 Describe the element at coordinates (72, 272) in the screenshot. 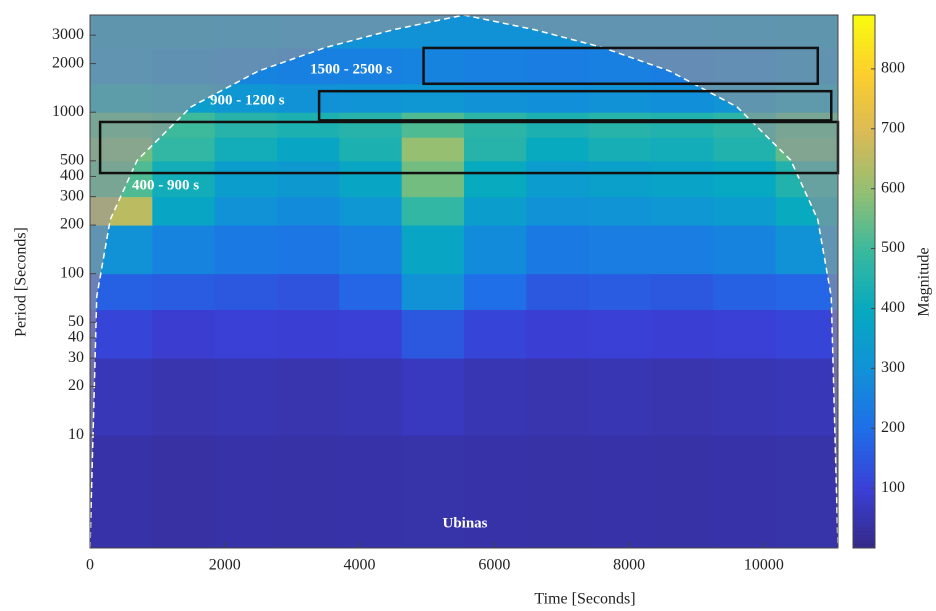

I see `y-tick-label: 100` at that location.